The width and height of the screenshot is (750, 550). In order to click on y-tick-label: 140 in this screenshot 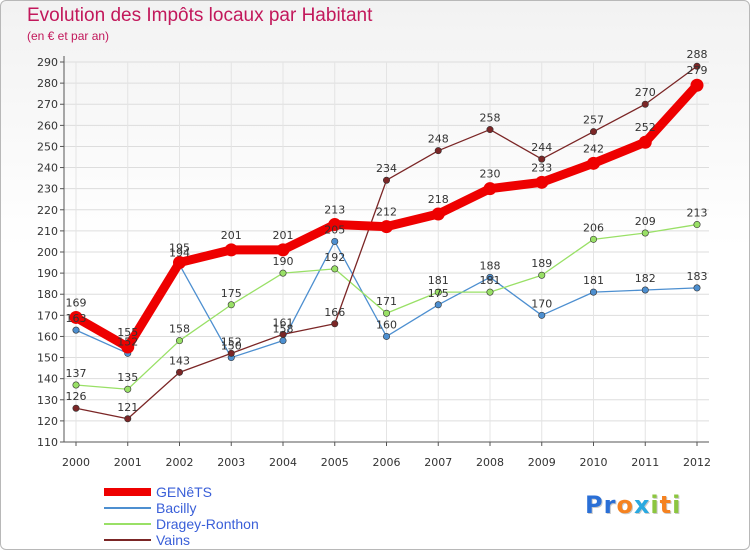, I will do `click(47, 379)`.